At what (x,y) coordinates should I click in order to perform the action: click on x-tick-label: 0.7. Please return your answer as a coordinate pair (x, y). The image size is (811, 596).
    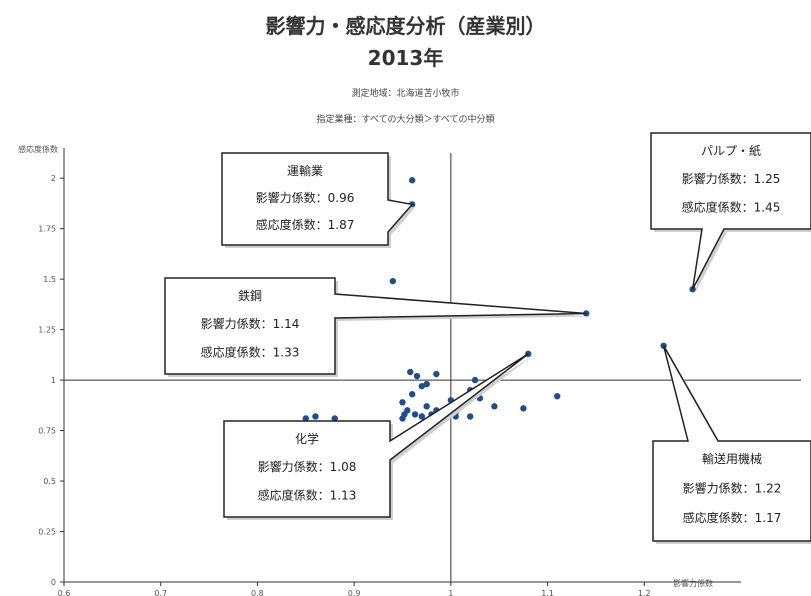
    Looking at the image, I should click on (160, 592).